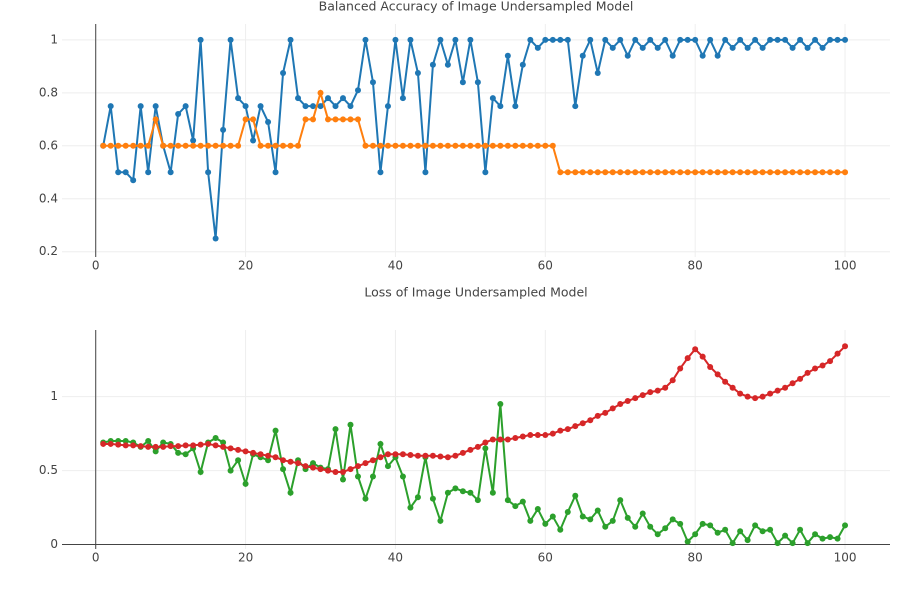 Image resolution: width=900 pixels, height=600 pixels. I want to click on x-tick-label: 60, so click(545, 558).